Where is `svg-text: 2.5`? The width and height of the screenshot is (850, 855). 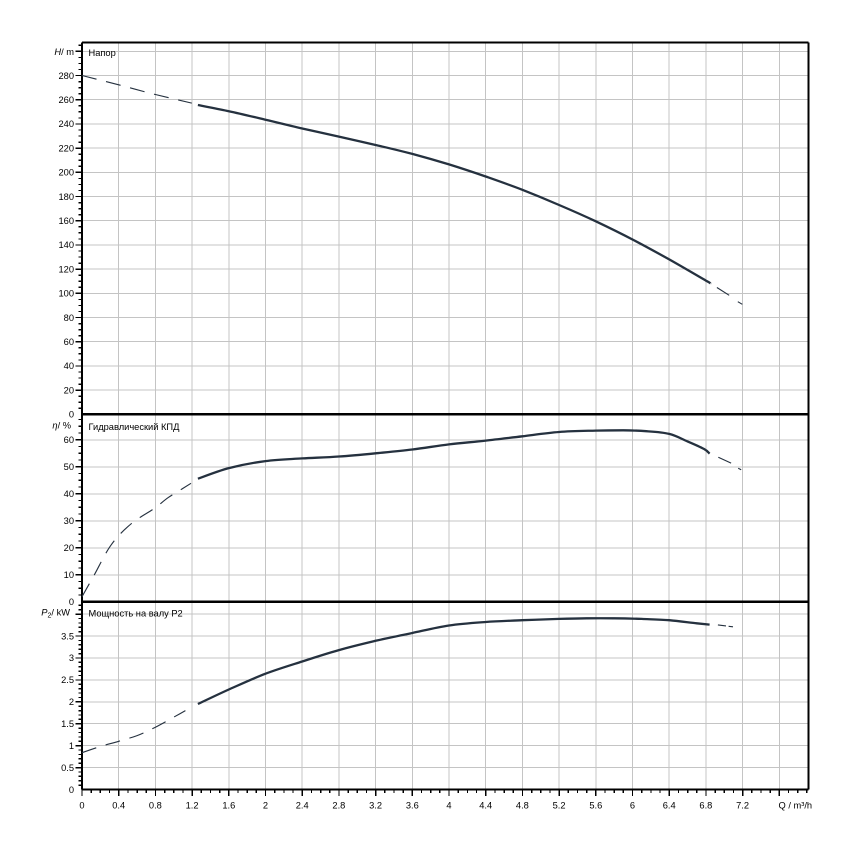 svg-text: 2.5 is located at coordinates (67, 680).